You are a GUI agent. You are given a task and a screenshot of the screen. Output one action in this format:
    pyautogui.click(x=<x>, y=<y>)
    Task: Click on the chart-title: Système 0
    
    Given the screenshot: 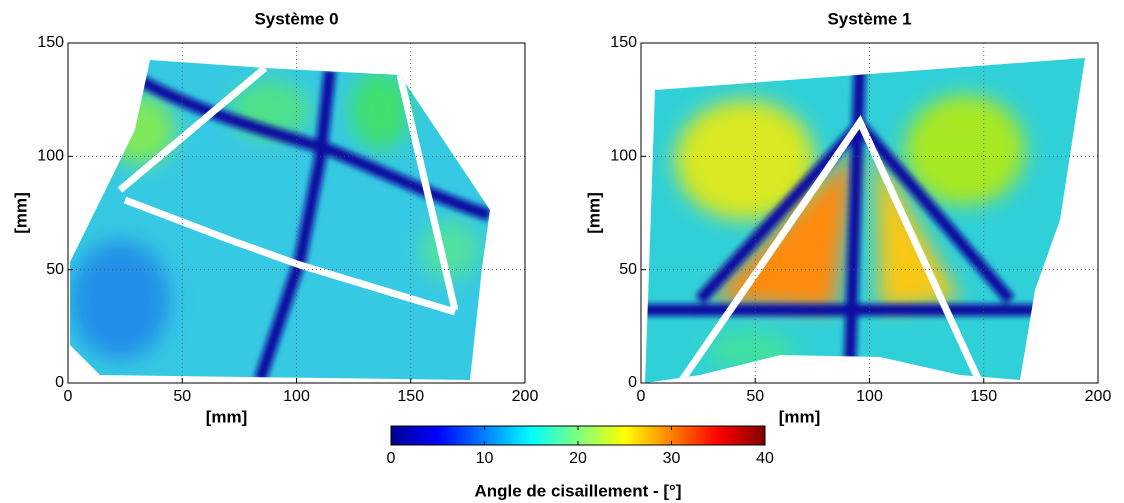 What is the action you would take?
    pyautogui.click(x=296, y=18)
    